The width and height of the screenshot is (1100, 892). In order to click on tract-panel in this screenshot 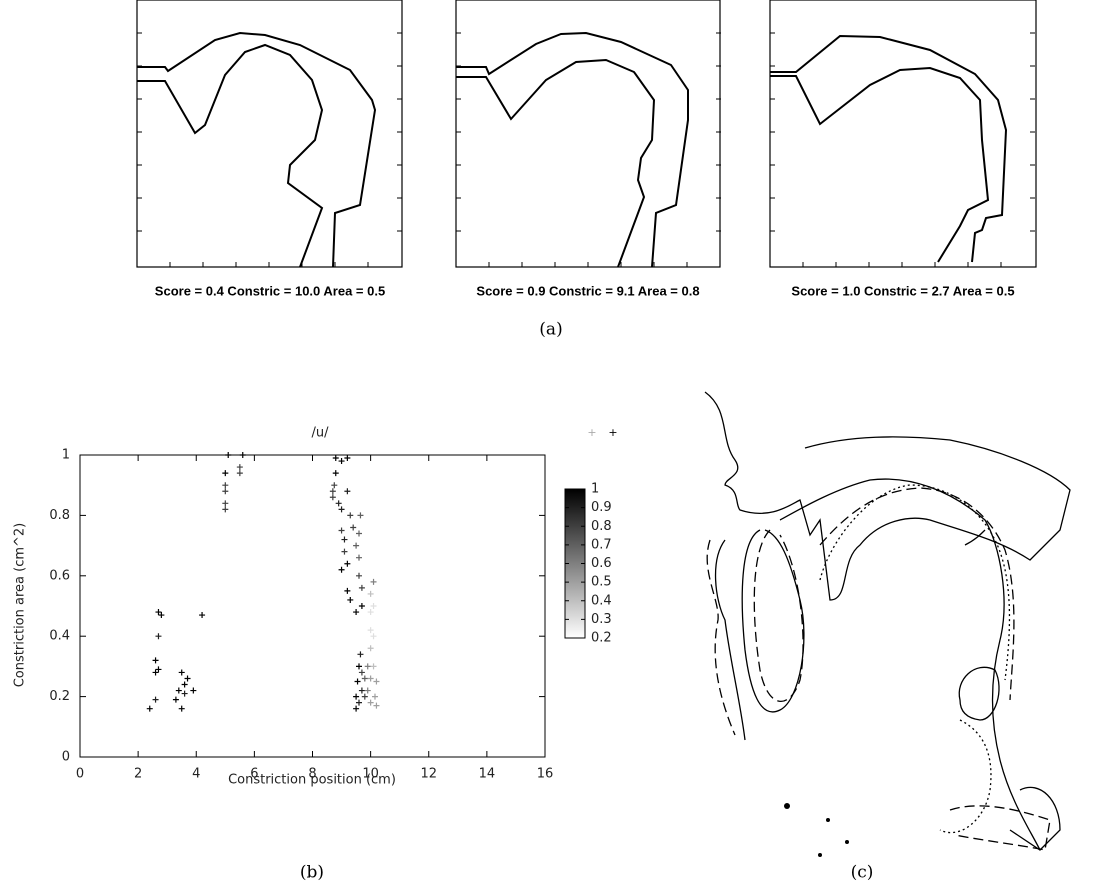, I will do `click(588, 134)`.